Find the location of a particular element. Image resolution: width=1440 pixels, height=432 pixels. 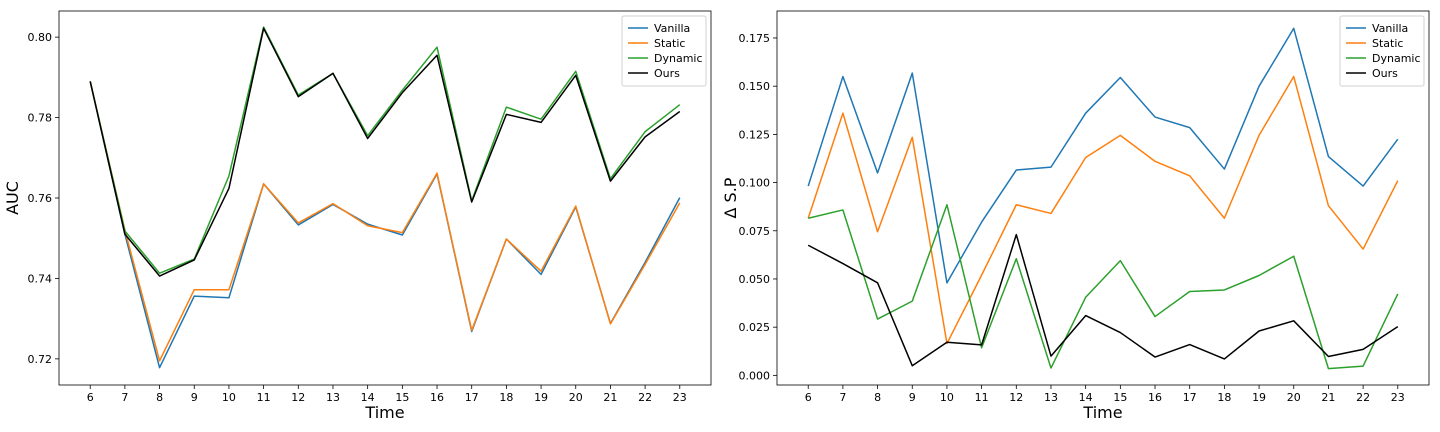

y-axis-label: AUC is located at coordinates (12, 198).